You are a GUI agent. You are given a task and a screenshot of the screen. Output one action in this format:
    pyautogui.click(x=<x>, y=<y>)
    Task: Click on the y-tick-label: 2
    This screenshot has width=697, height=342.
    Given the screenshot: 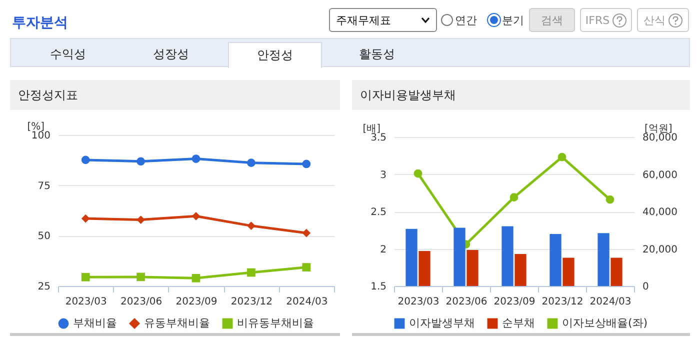 What is the action you would take?
    pyautogui.click(x=383, y=250)
    